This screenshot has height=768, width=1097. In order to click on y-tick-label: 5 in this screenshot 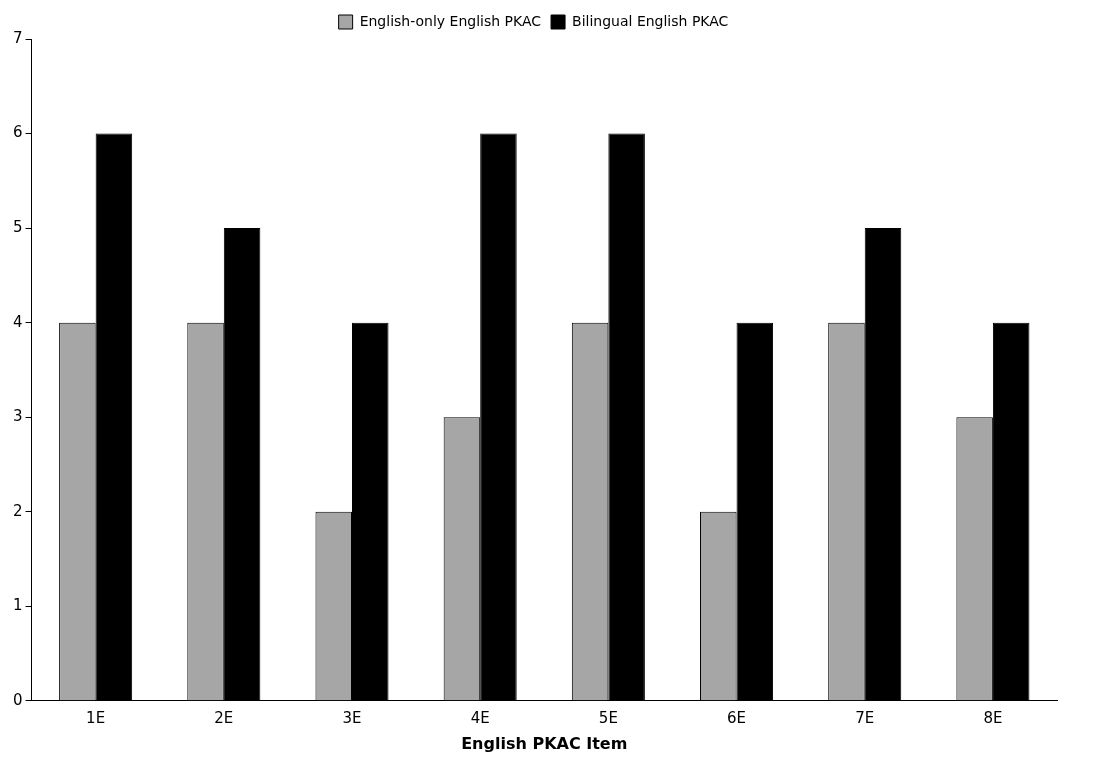, I will do `click(18, 226)`.